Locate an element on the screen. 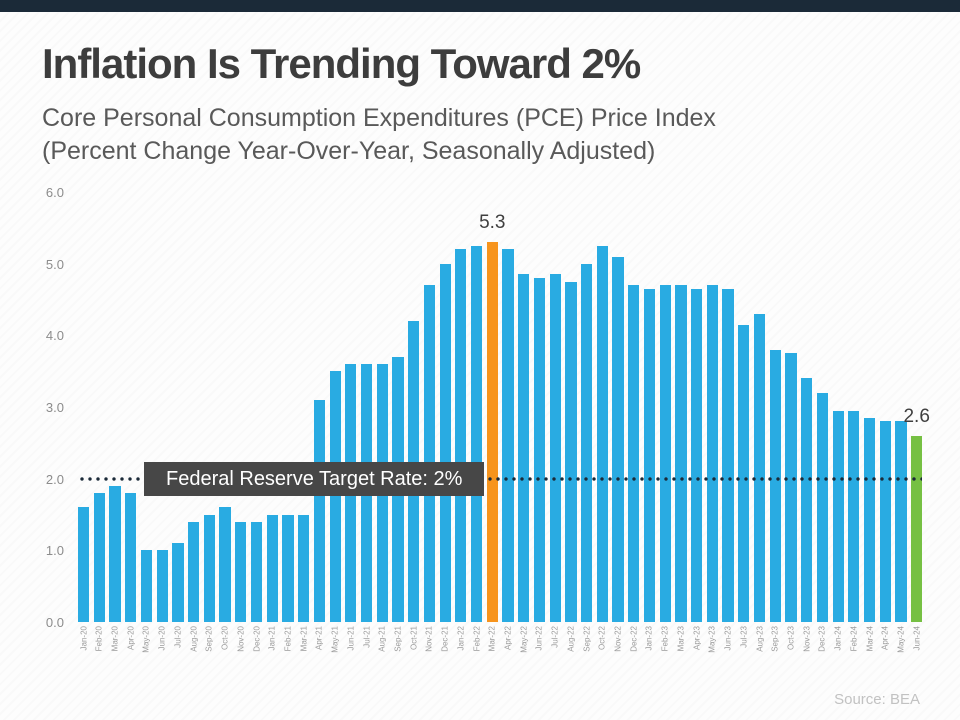 This screenshot has width=960, height=720. bar-column: Sep-21 is located at coordinates (398, 422).